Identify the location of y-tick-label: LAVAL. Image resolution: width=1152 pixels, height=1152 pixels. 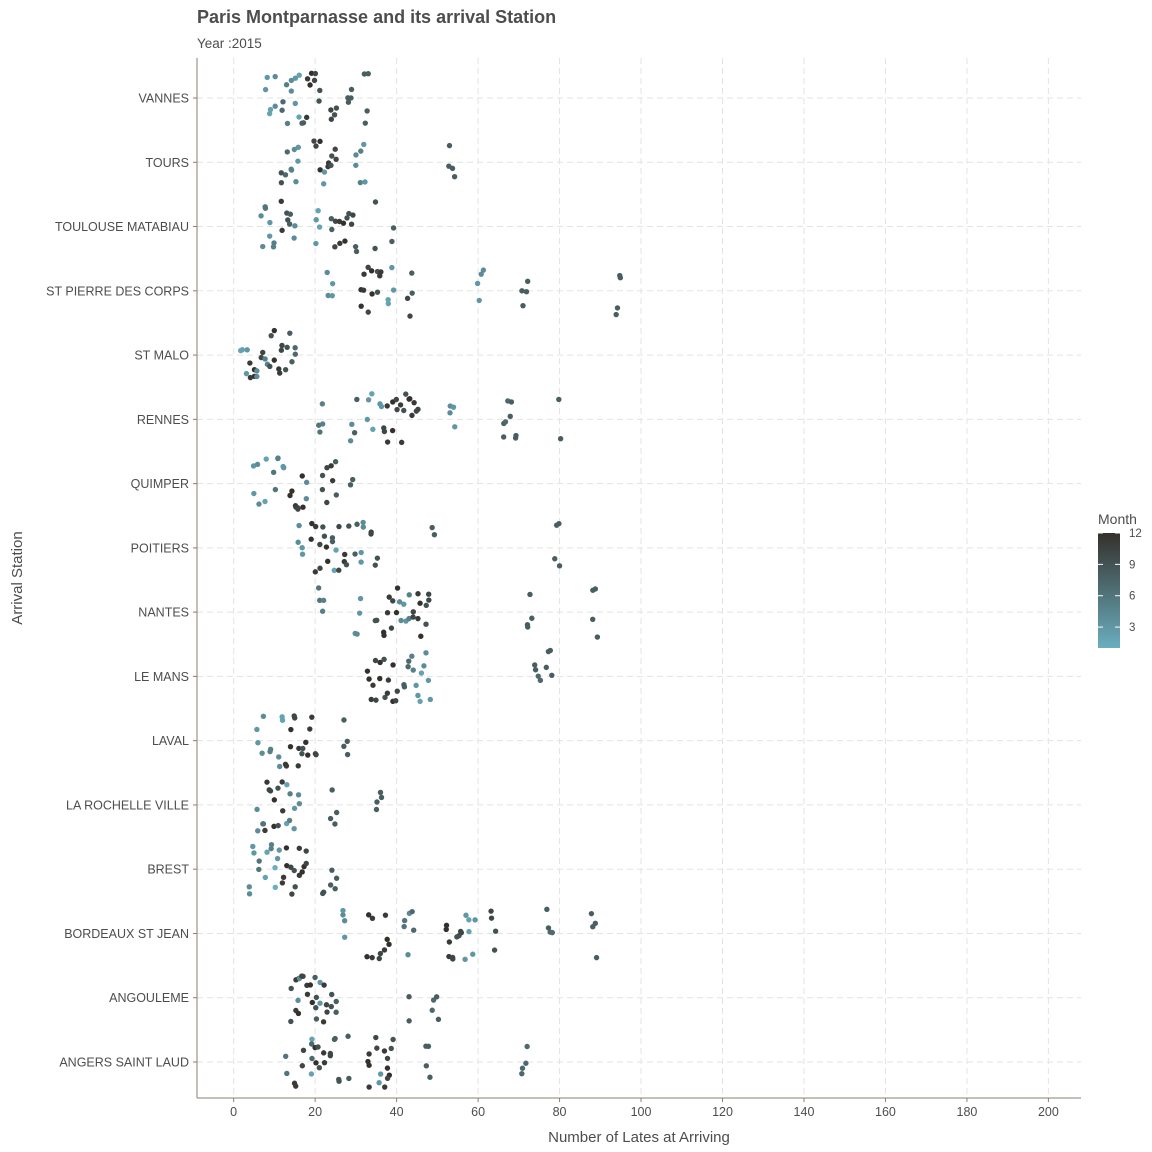
(170, 741).